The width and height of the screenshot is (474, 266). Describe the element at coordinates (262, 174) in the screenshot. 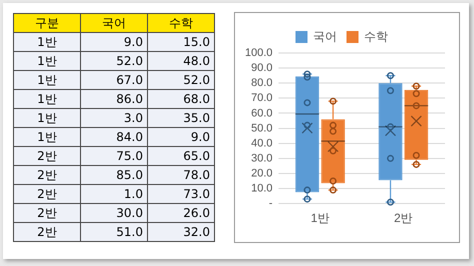

I see `y-tick-label: 20.0` at that location.